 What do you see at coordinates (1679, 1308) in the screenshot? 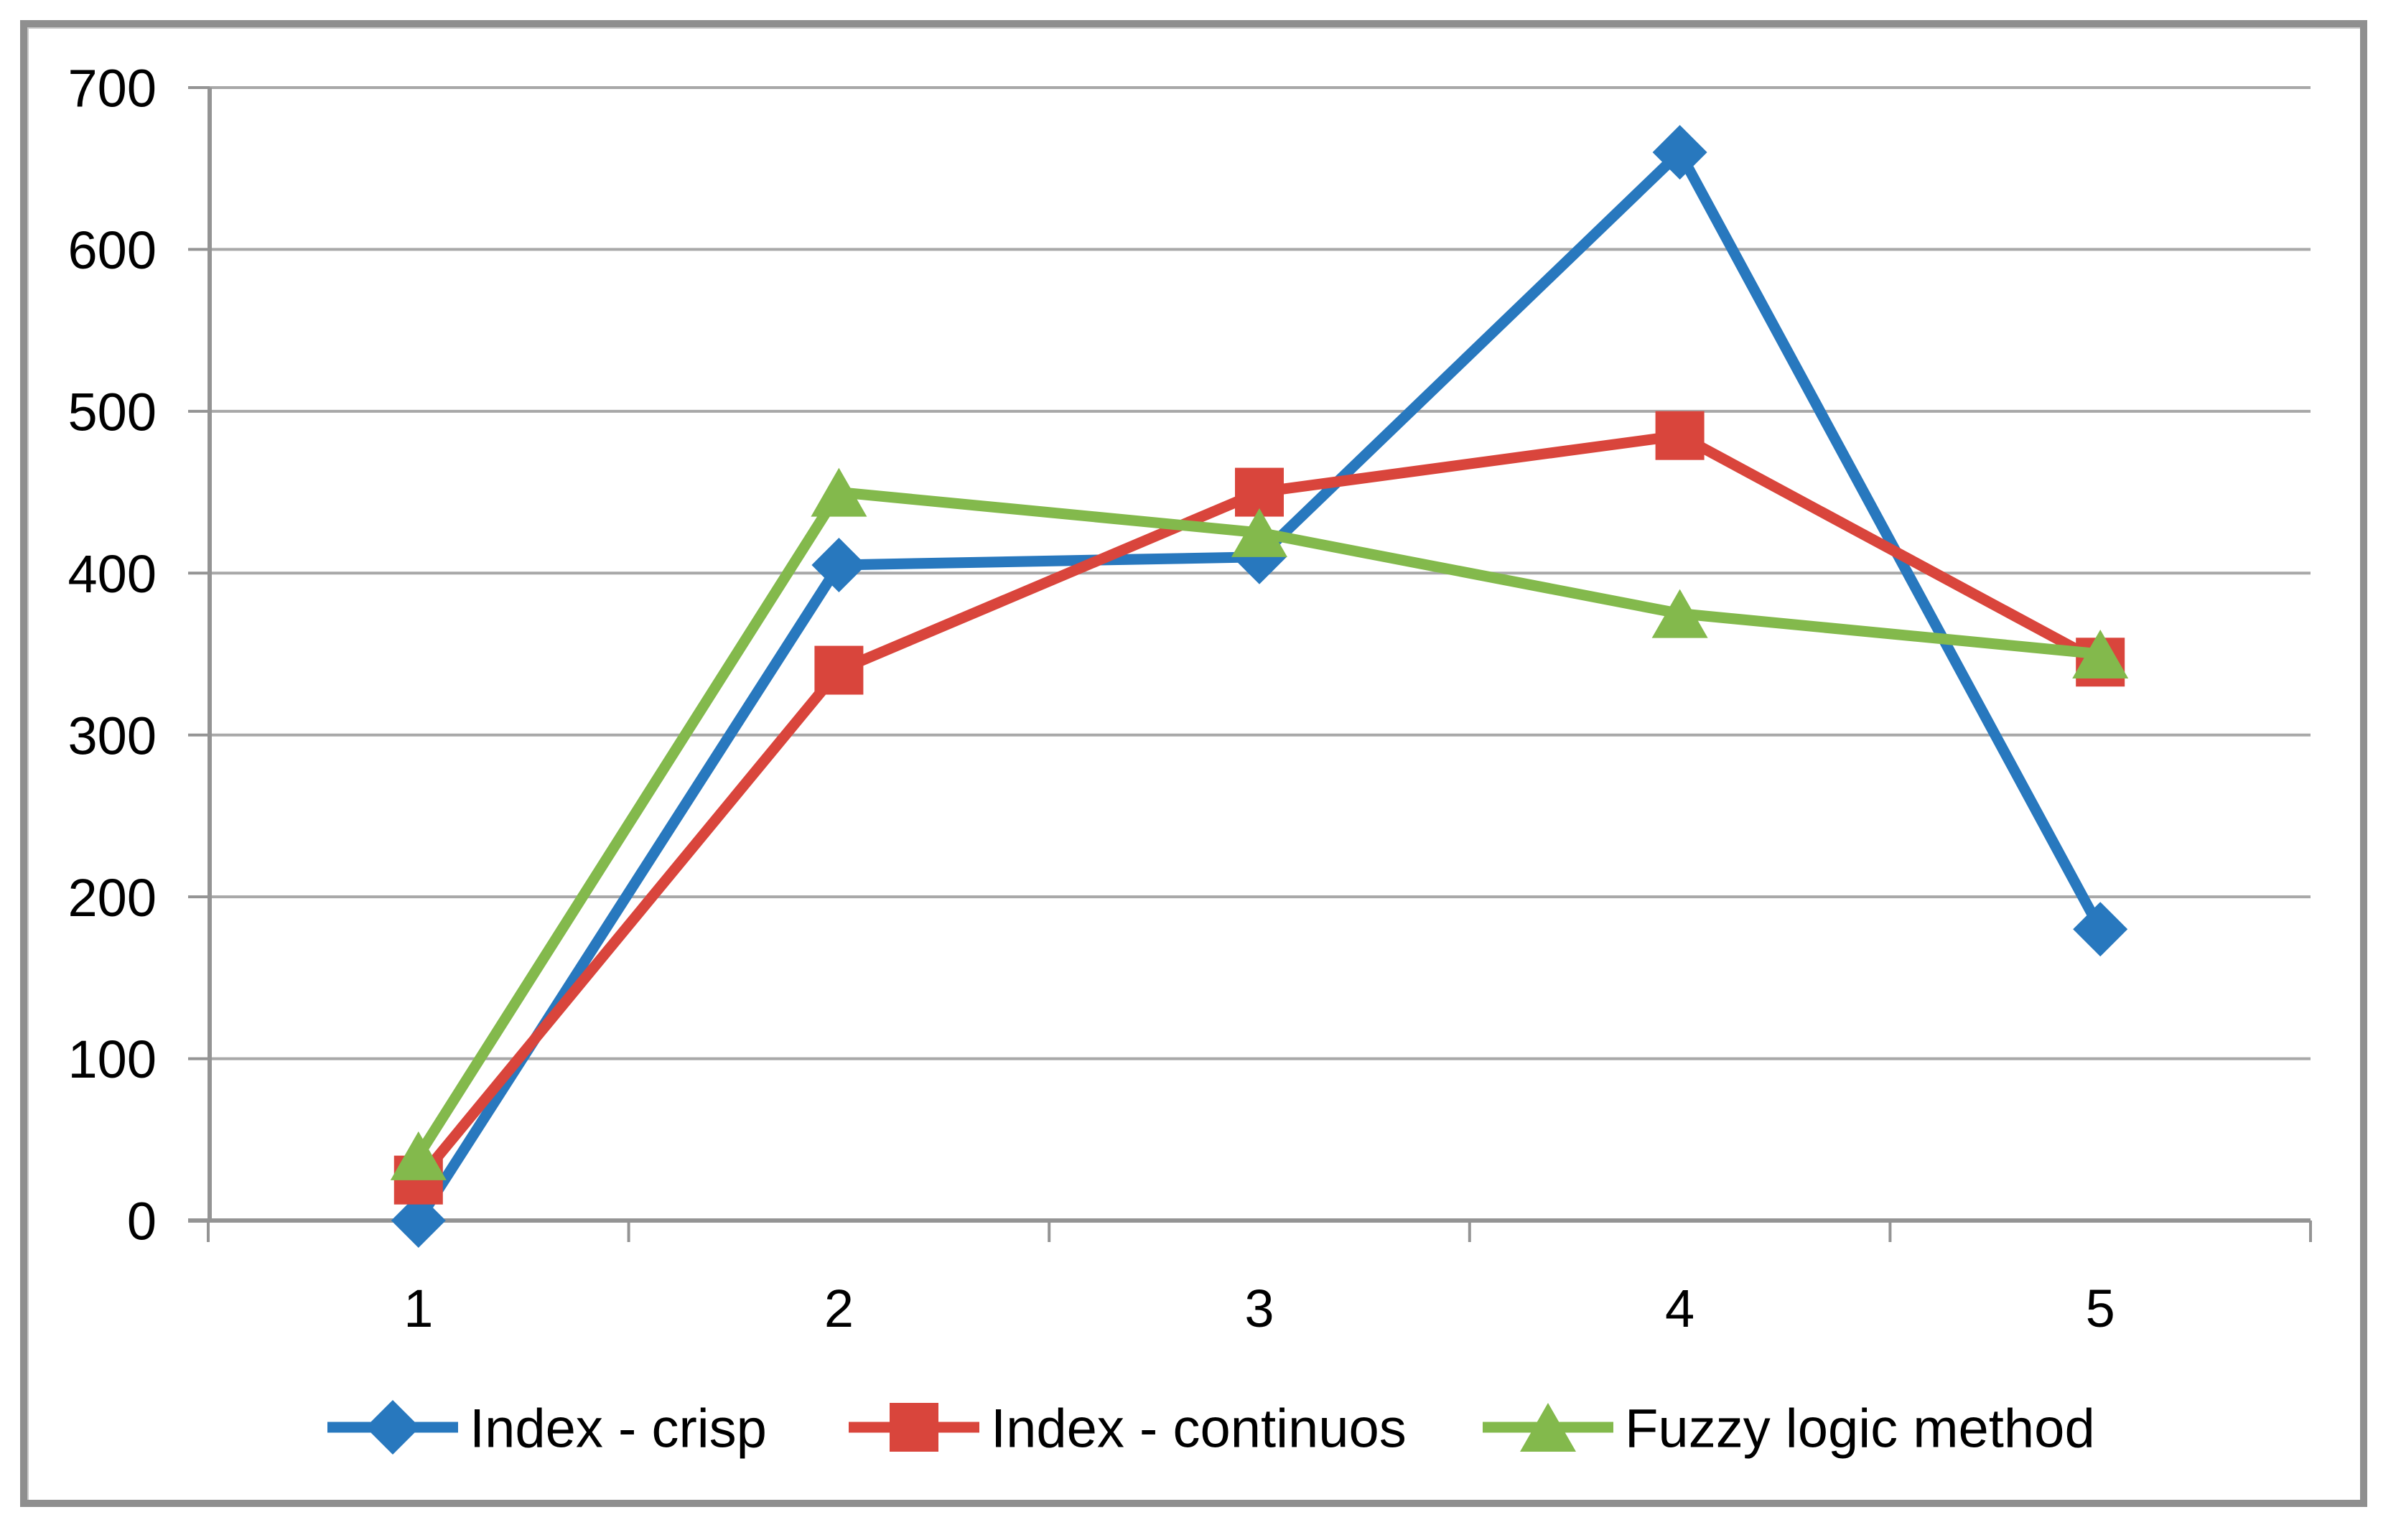
I see `x-axis-label-4: 4` at bounding box center [1679, 1308].